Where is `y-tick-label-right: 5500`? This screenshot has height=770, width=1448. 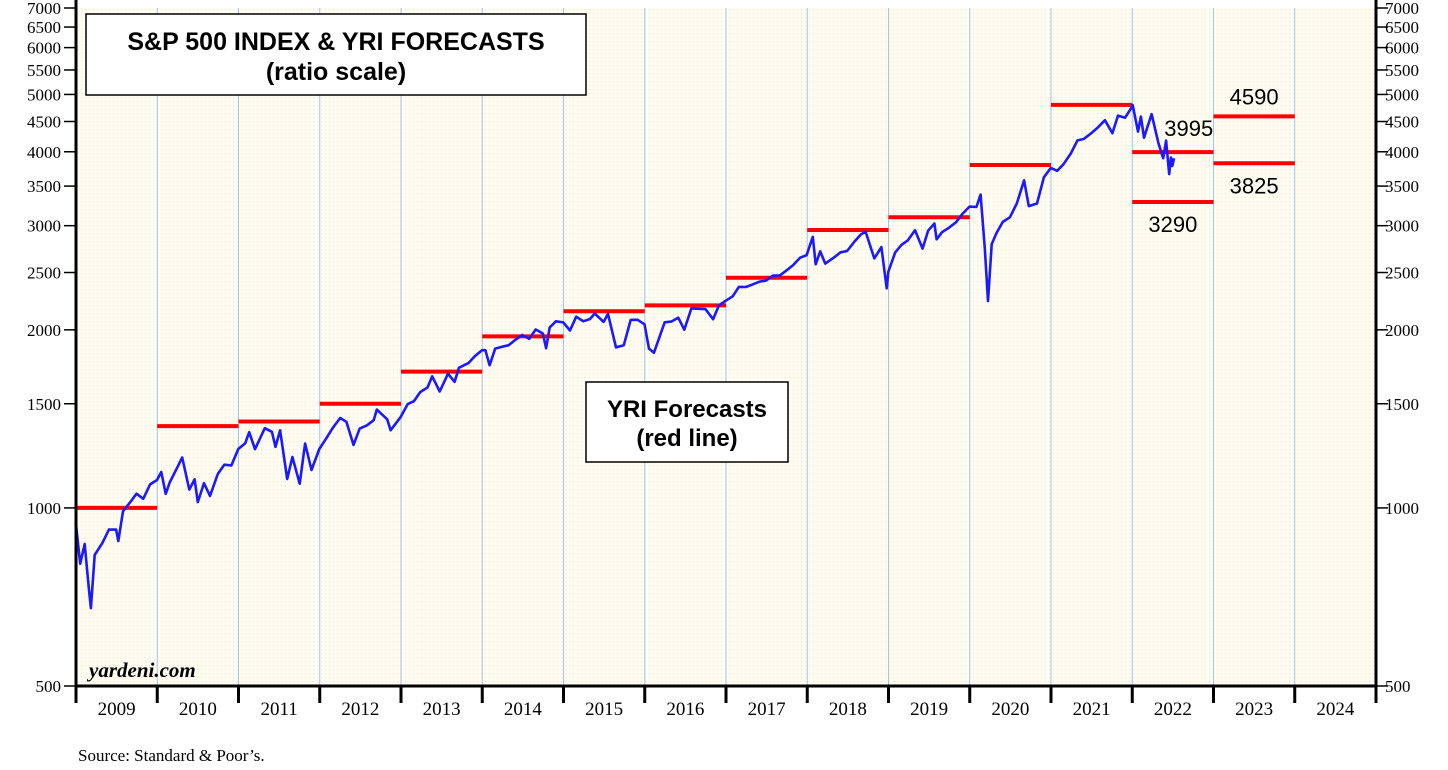
y-tick-label-right: 5500 is located at coordinates (1402, 70).